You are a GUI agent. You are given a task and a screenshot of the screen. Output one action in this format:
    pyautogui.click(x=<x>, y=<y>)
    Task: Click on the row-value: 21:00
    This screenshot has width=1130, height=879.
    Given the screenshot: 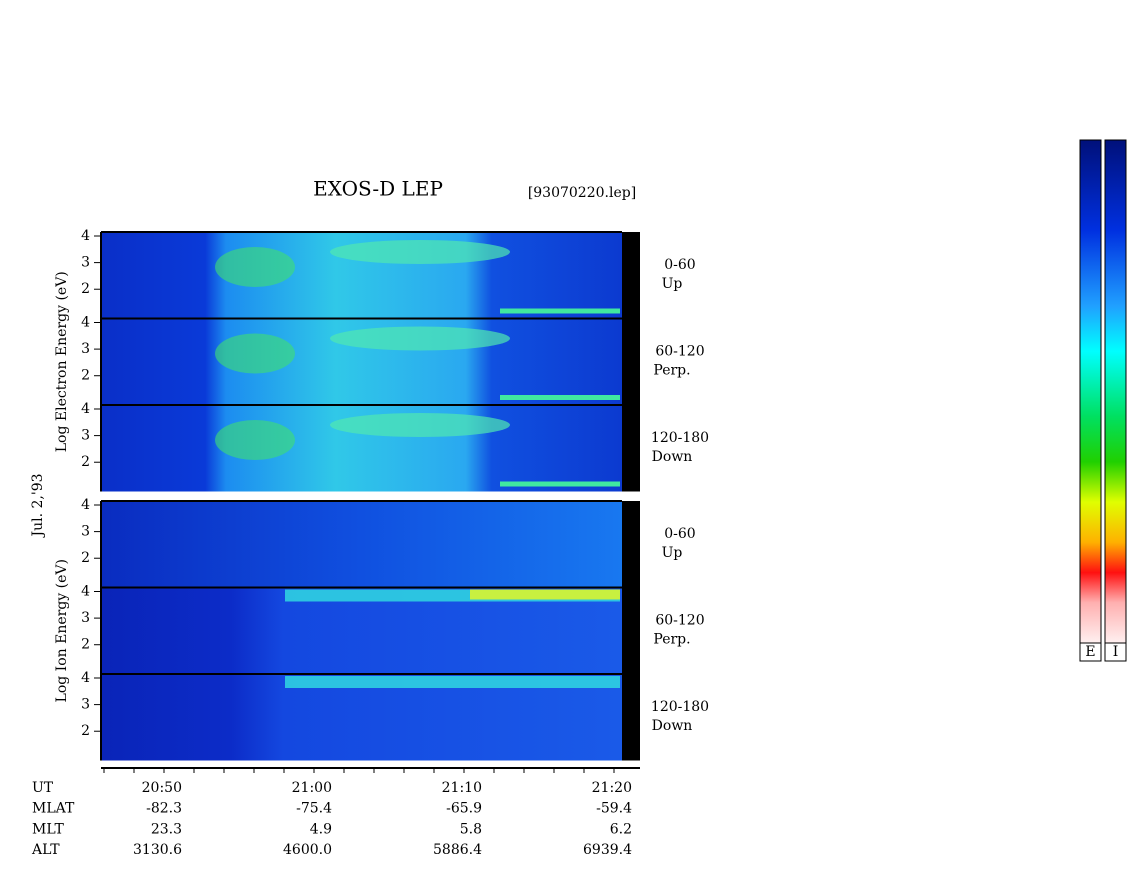 What is the action you would take?
    pyautogui.click(x=312, y=788)
    